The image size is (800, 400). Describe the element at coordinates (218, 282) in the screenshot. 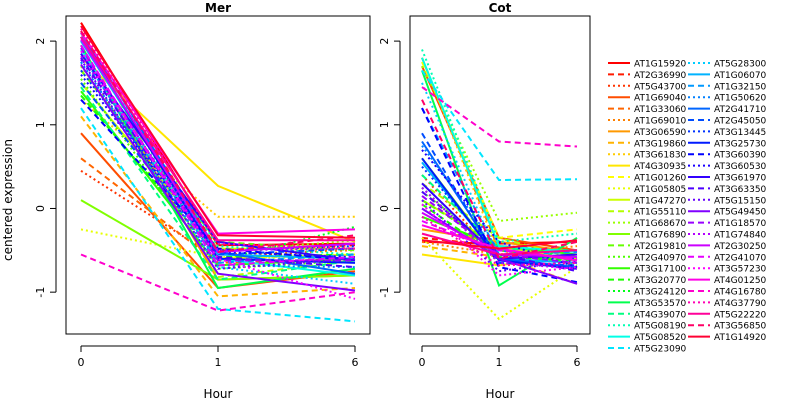

I see `series-line-mer-at4g16780` at that location.